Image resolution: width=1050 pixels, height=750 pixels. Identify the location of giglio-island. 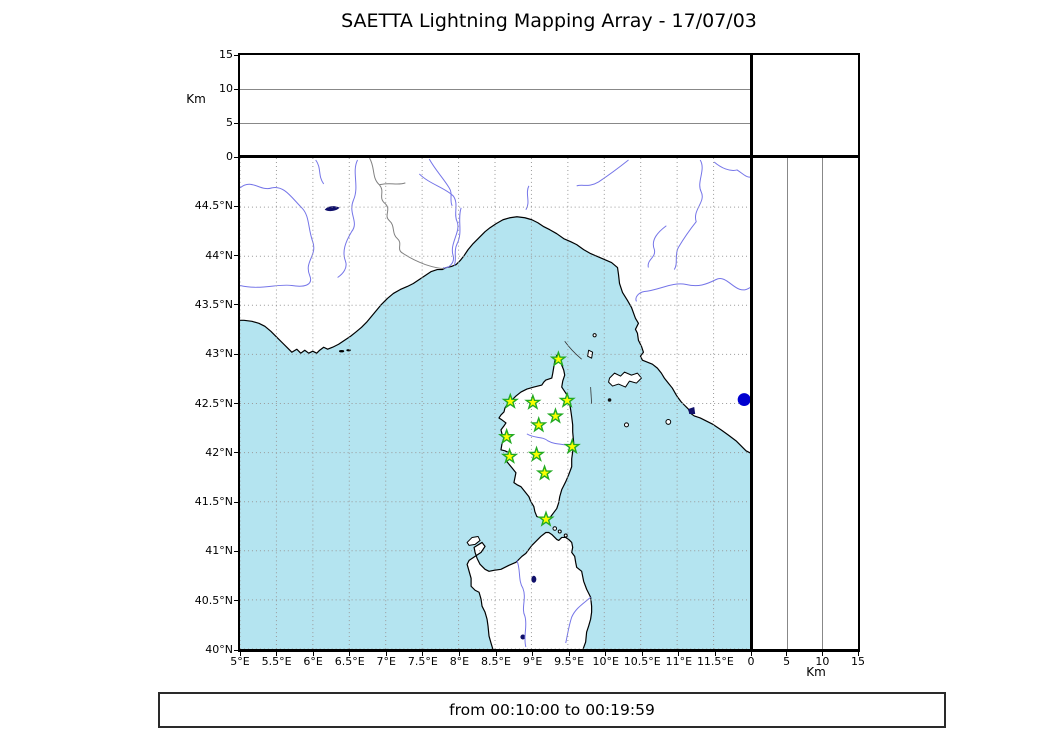
(668, 422).